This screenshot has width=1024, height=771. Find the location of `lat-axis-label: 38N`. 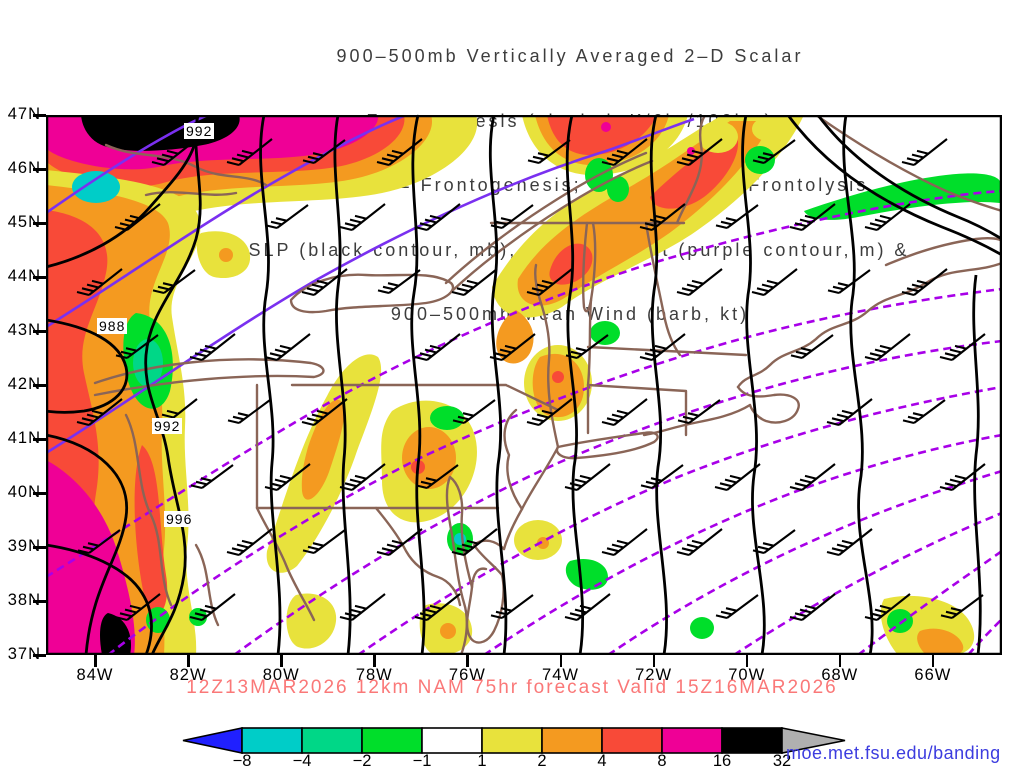

lat-axis-label: 38N is located at coordinates (24, 600).